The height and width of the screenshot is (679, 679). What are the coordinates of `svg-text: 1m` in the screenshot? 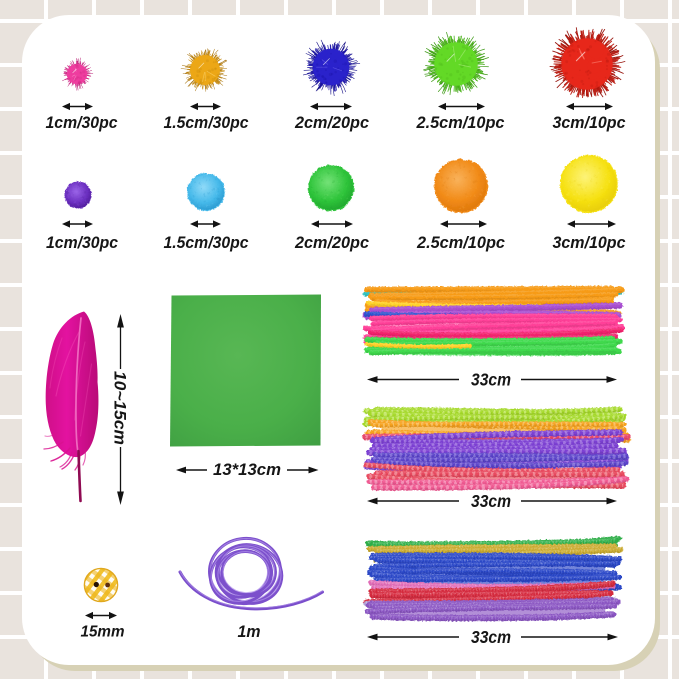 It's located at (249, 632).